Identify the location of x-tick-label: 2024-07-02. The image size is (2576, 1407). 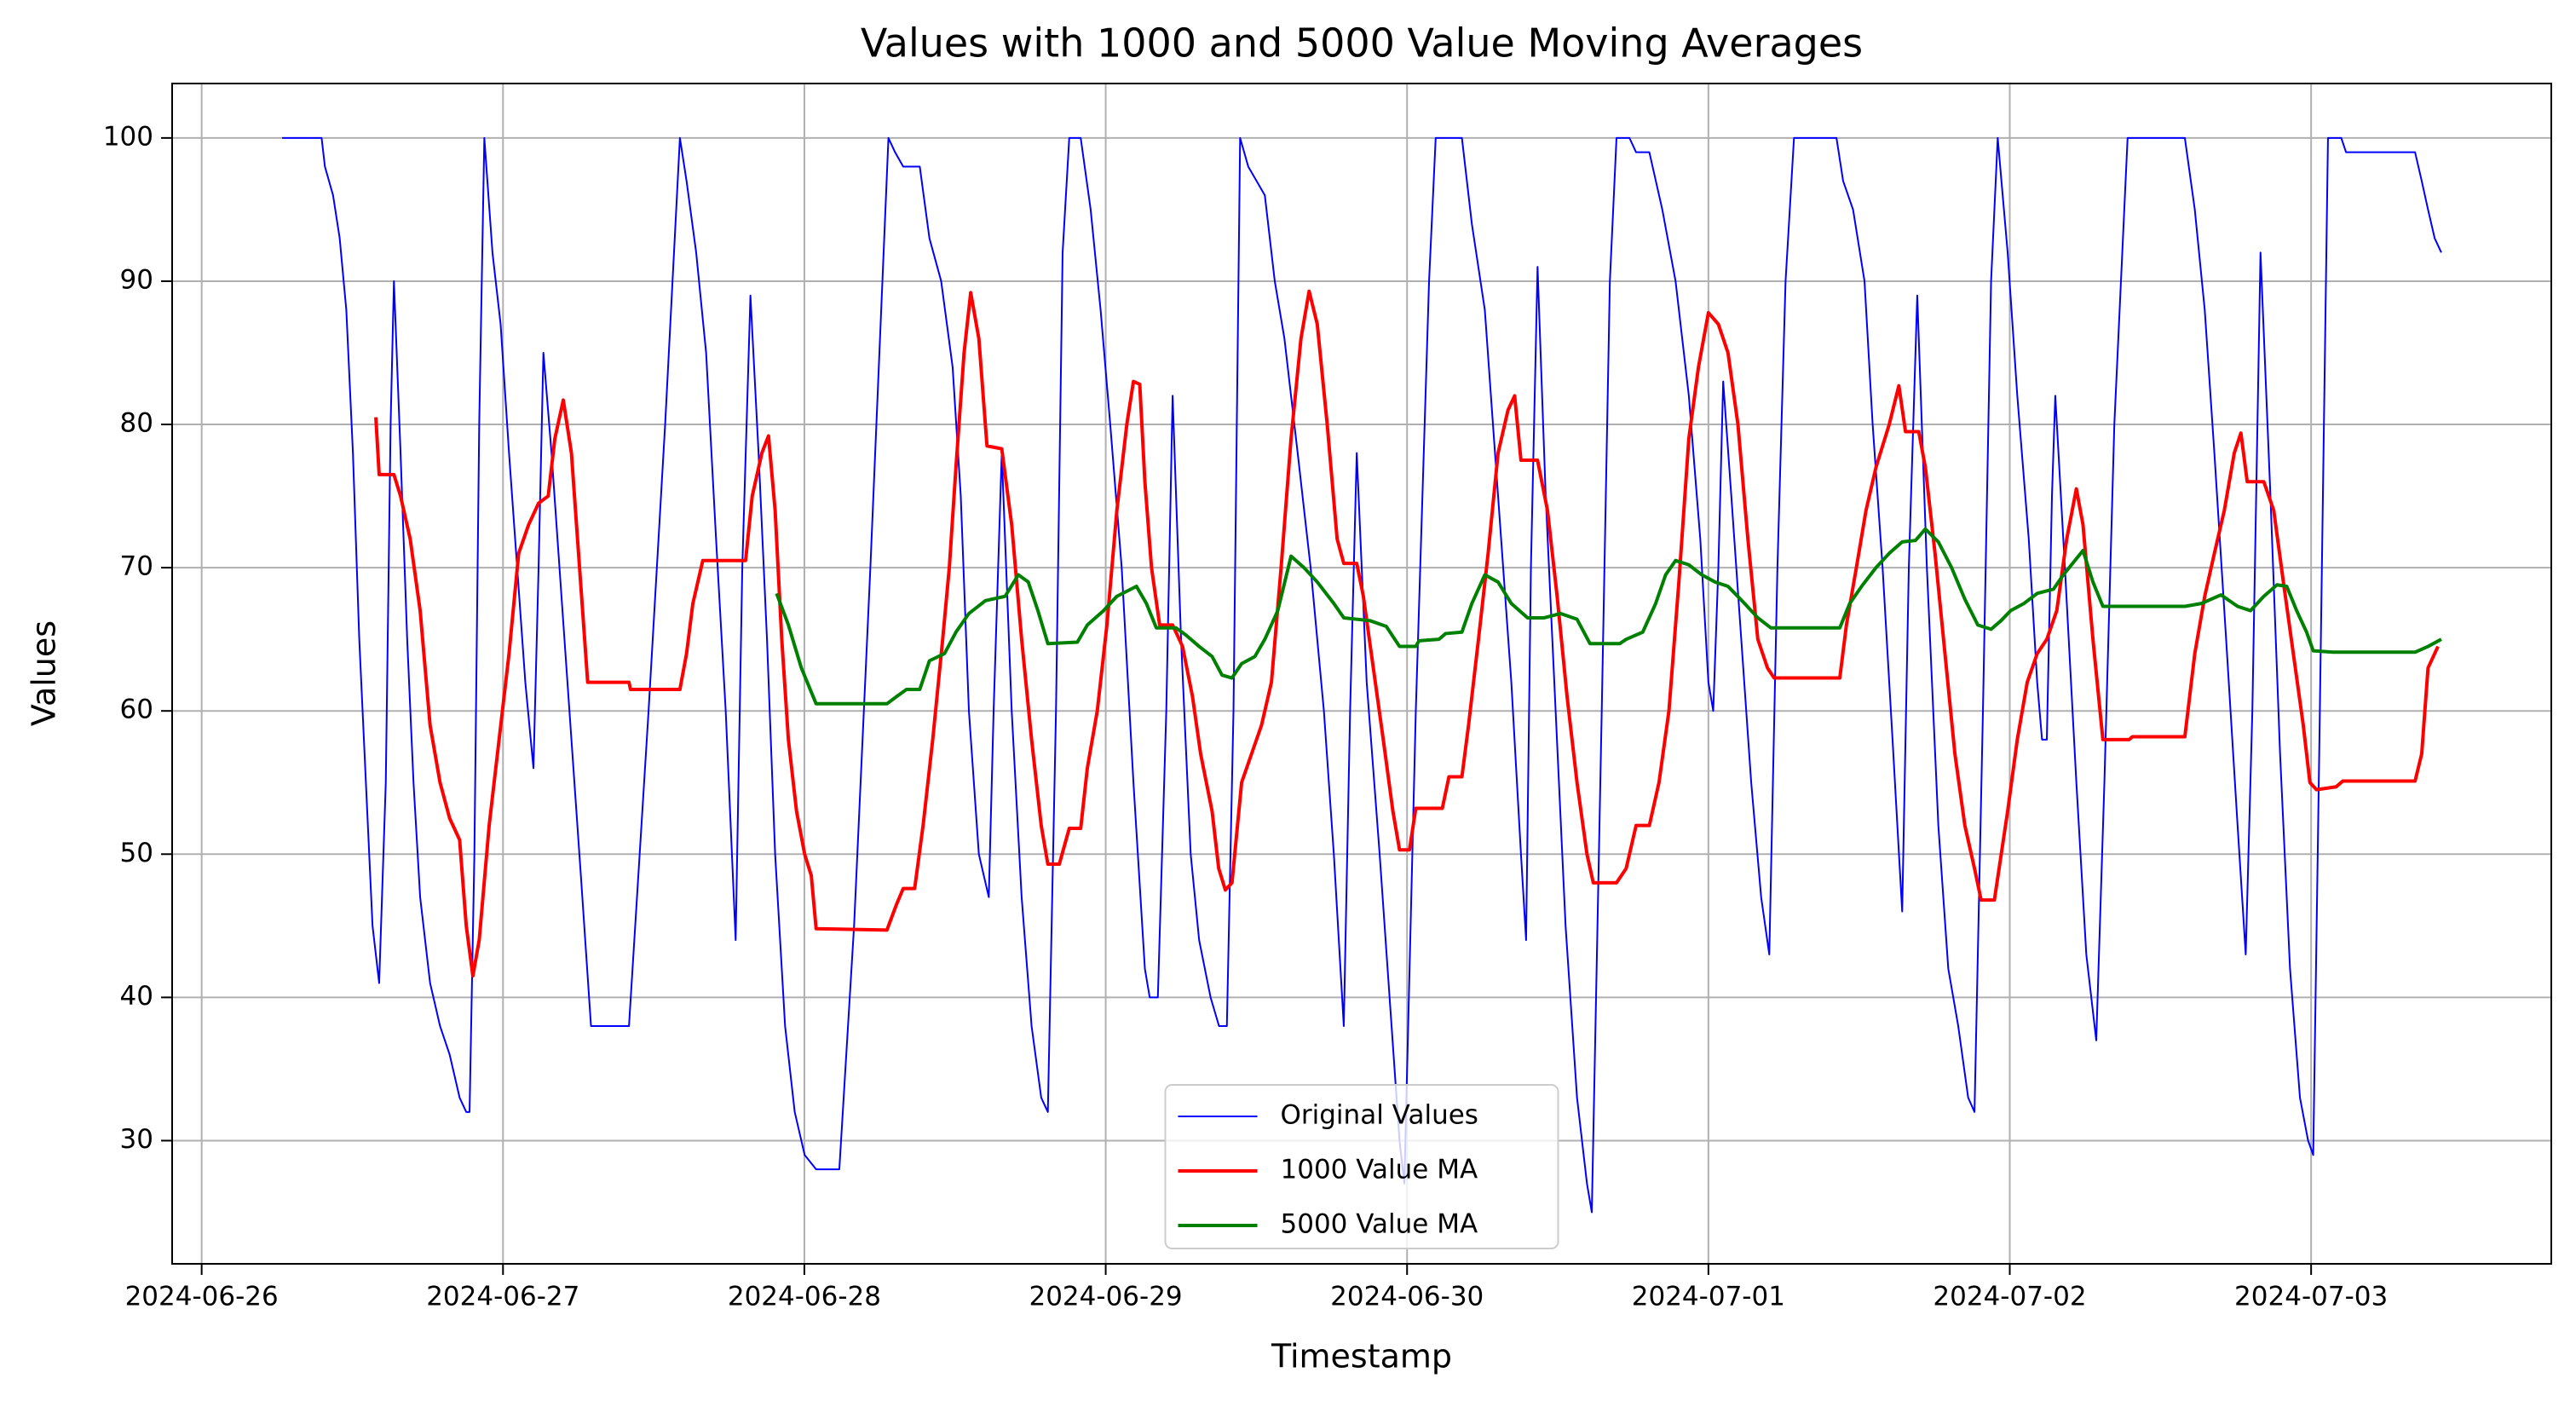
(2009, 1297).